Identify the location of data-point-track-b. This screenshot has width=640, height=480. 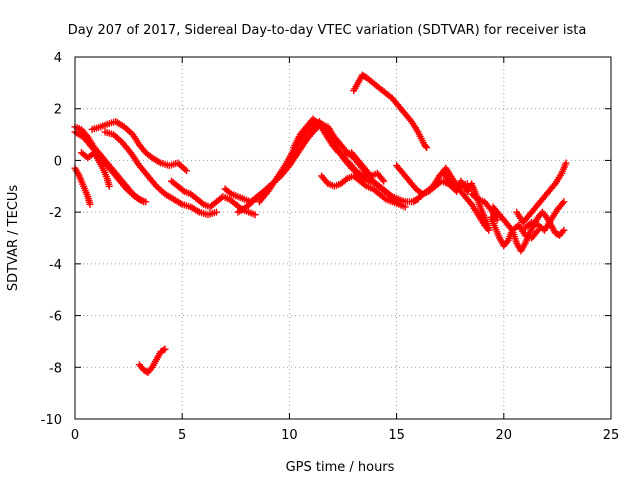
(144, 202).